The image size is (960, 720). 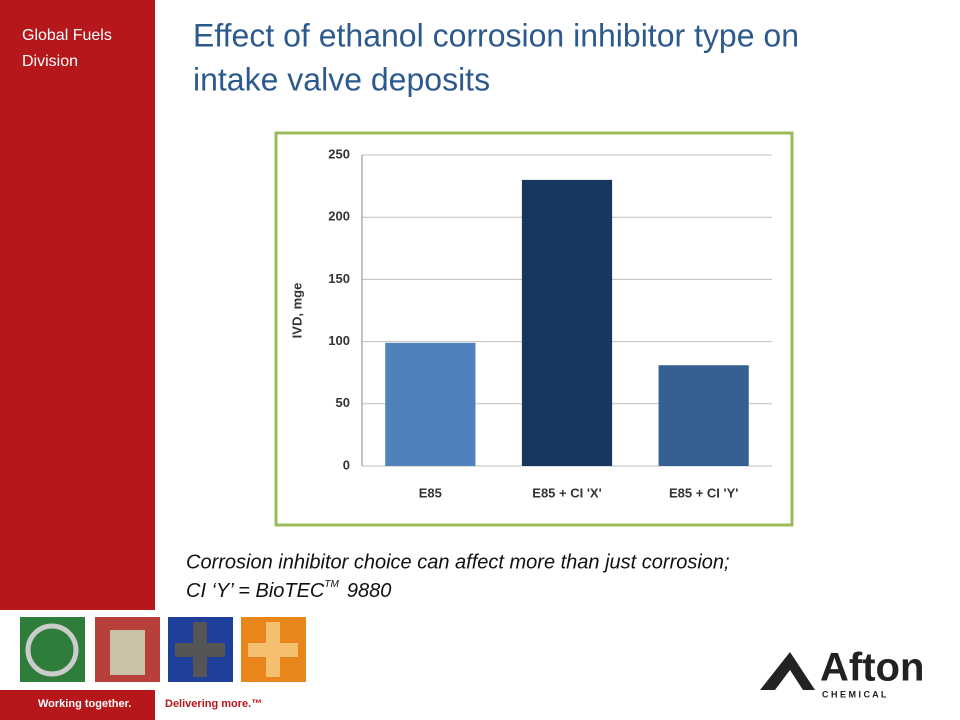 What do you see at coordinates (341, 79) in the screenshot?
I see `slide-title: intake valve deposits` at bounding box center [341, 79].